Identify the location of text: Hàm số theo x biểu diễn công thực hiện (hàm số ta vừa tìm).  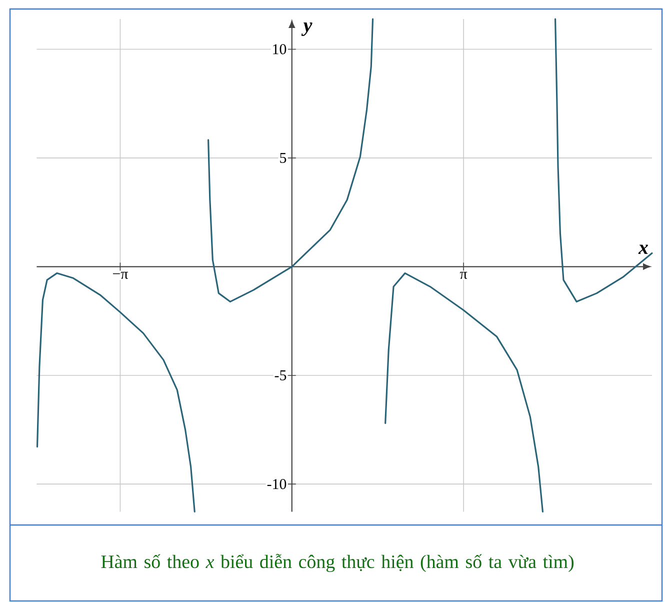
(337, 563).